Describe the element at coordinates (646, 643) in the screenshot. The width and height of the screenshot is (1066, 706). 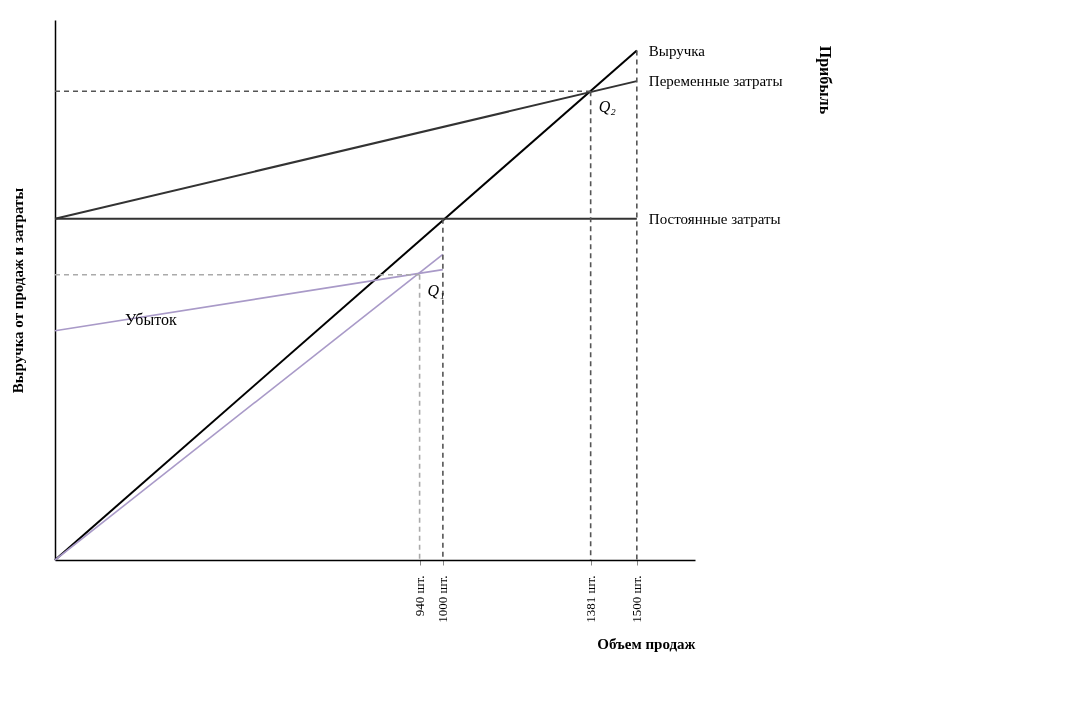
I see `x-axis-title: Объем продаж` at that location.